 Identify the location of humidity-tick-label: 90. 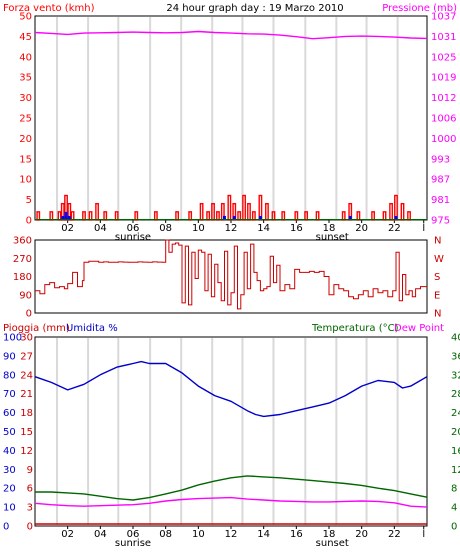
(9, 356).